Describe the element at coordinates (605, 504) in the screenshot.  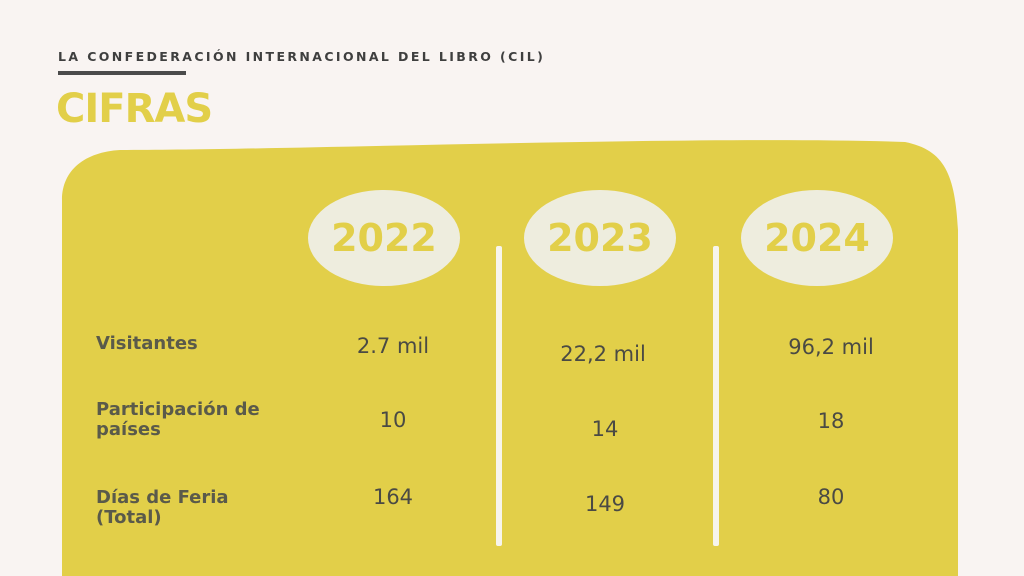
I see `cell-dias-2023: 149` at that location.